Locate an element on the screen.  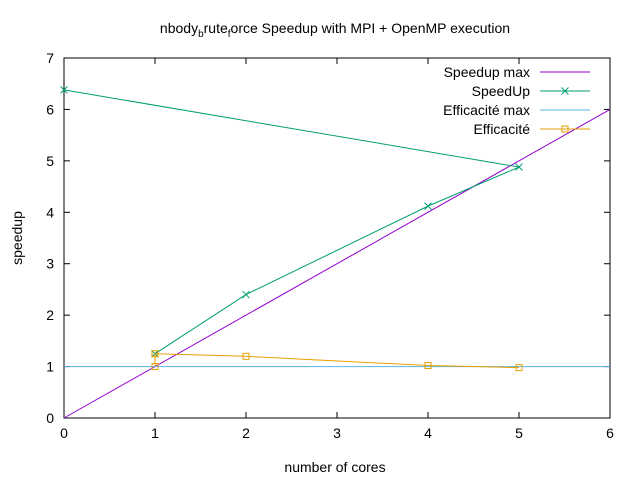
y-tick-label: 2 is located at coordinates (50, 315).